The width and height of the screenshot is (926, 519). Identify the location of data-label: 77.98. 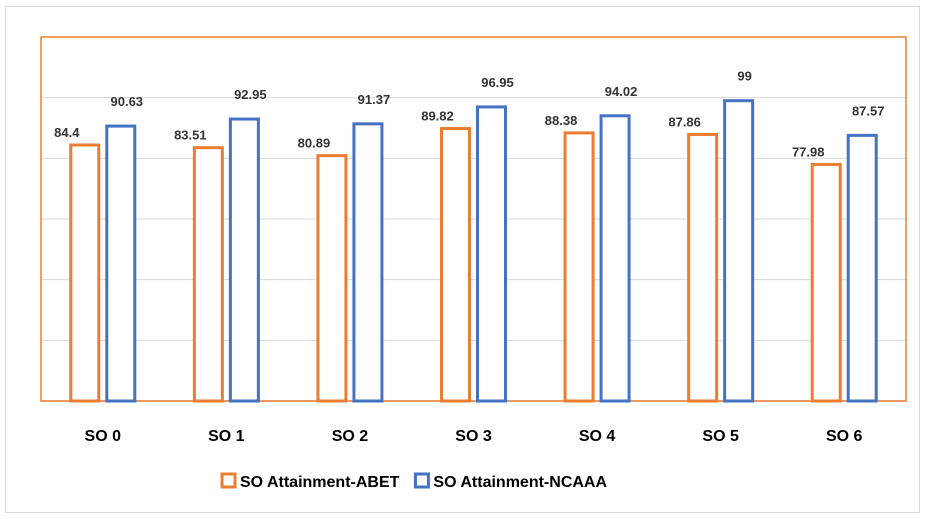
(808, 151).